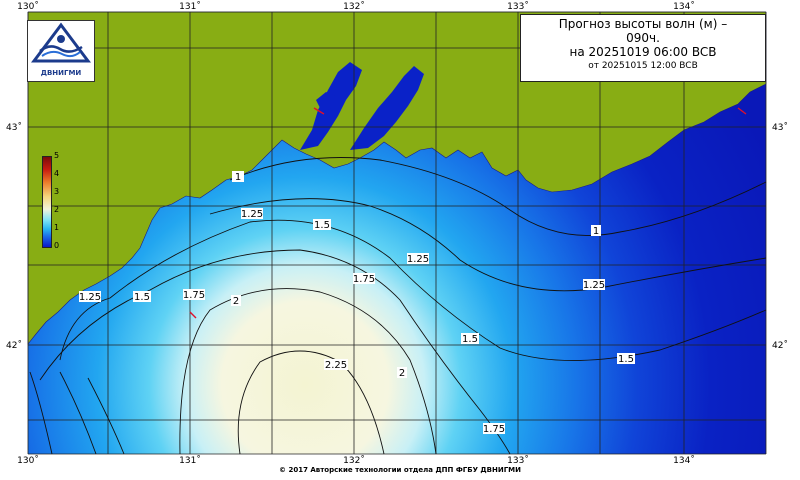 The width and height of the screenshot is (800, 480). What do you see at coordinates (61, 73) in the screenshot?
I see `logo-text: ДВНИГМИ` at bounding box center [61, 73].